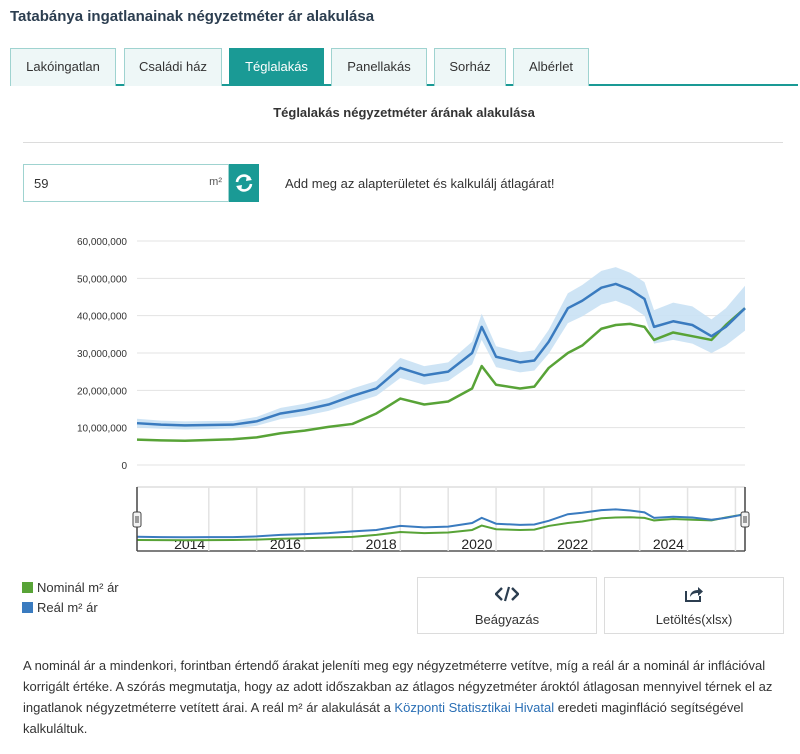 Image resolution: width=800 pixels, height=754 pixels. Describe the element at coordinates (572, 544) in the screenshot. I see `navigator-year-label: 2022` at that location.